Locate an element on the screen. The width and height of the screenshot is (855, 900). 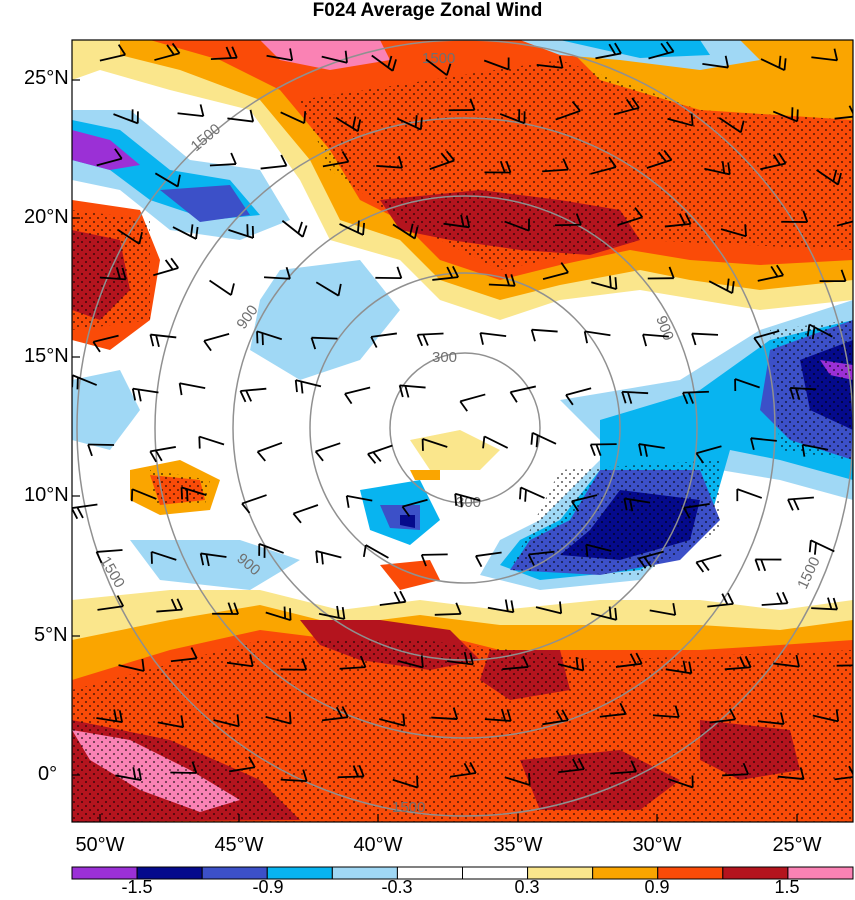
lon-label-40w: 40°W is located at coordinates (378, 845).